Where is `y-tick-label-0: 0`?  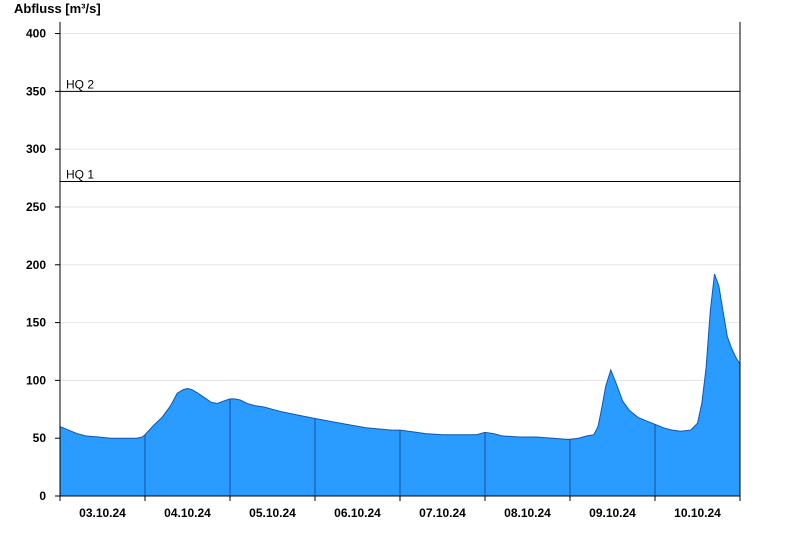 y-tick-label-0: 0 is located at coordinates (42, 496).